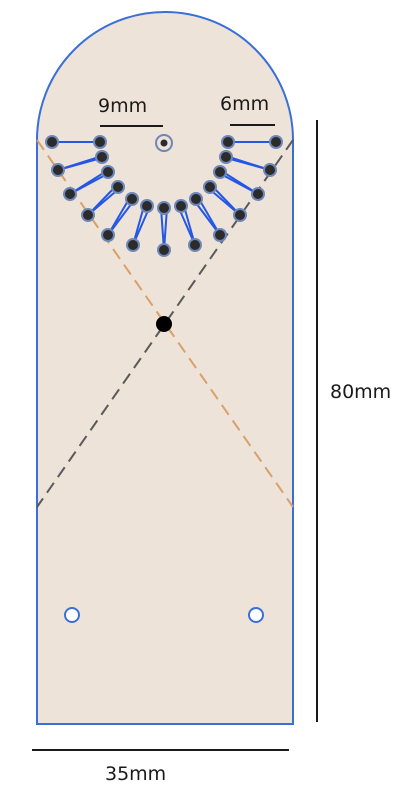 This screenshot has width=414, height=792. I want to click on label-spacing-inner: 9mm, so click(122, 106).